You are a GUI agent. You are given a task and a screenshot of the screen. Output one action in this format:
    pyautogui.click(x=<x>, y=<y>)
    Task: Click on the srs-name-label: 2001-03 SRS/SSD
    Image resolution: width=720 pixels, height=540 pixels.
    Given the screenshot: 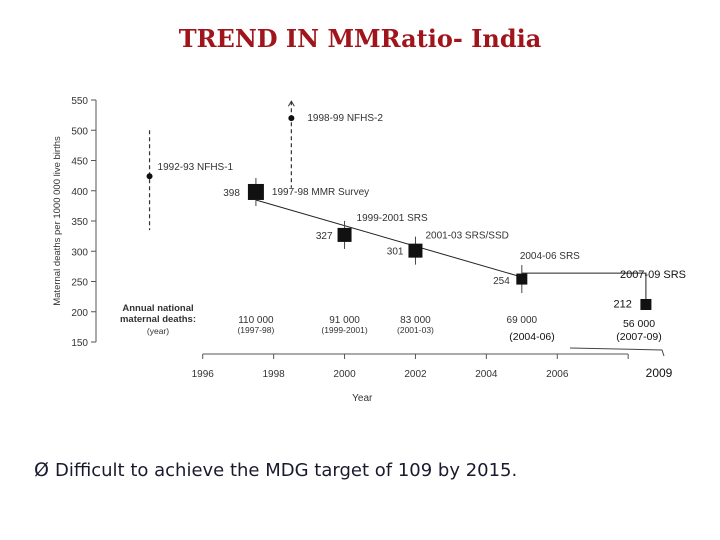 What is the action you would take?
    pyautogui.click(x=466, y=236)
    